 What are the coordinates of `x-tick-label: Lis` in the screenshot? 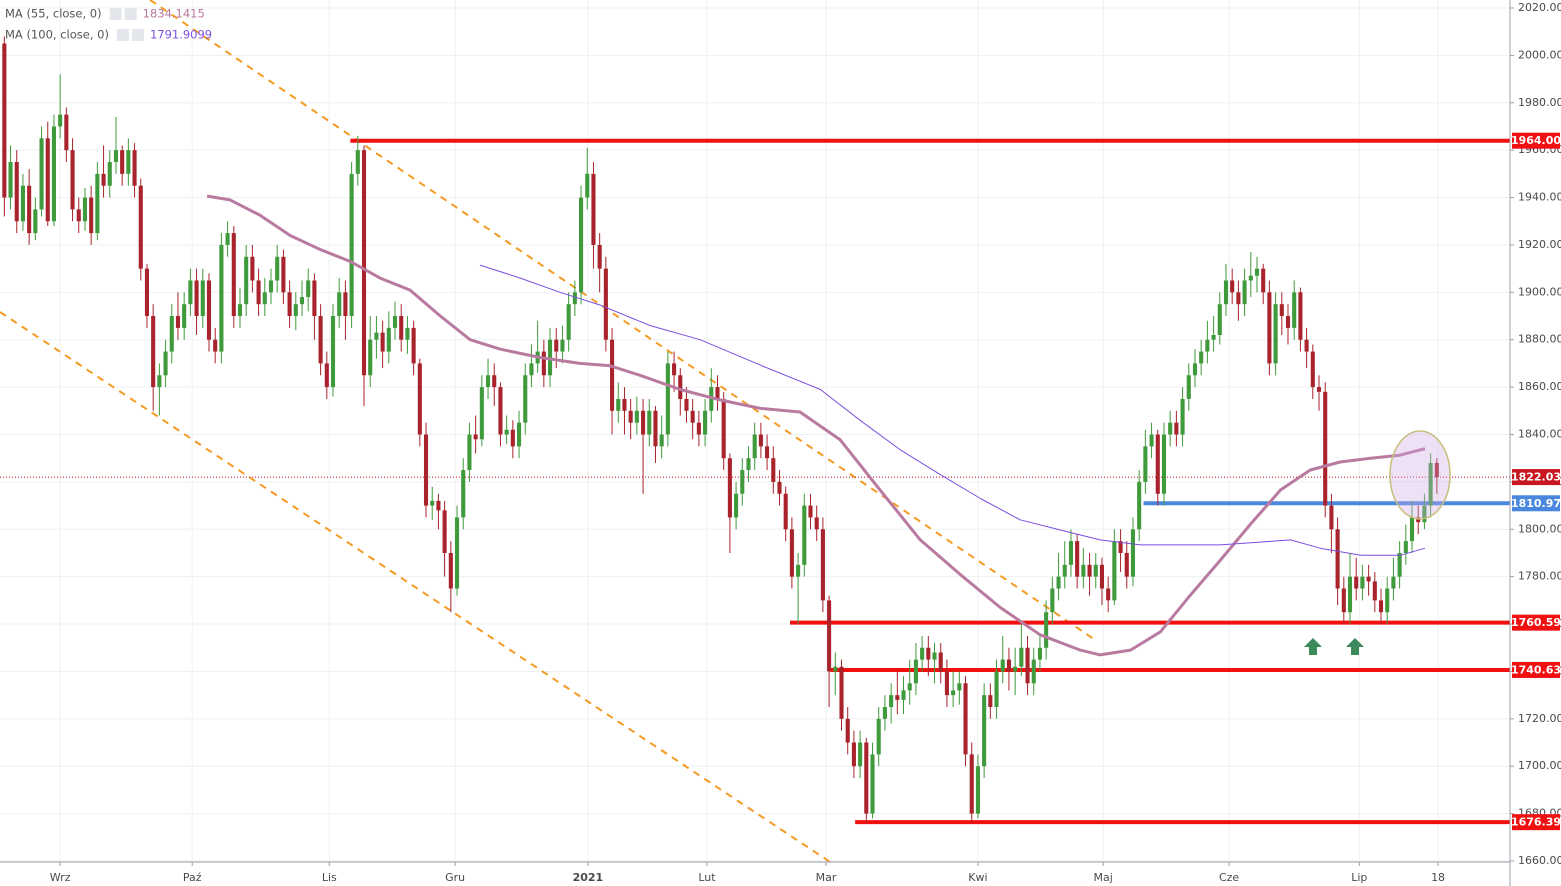 It's located at (329, 877).